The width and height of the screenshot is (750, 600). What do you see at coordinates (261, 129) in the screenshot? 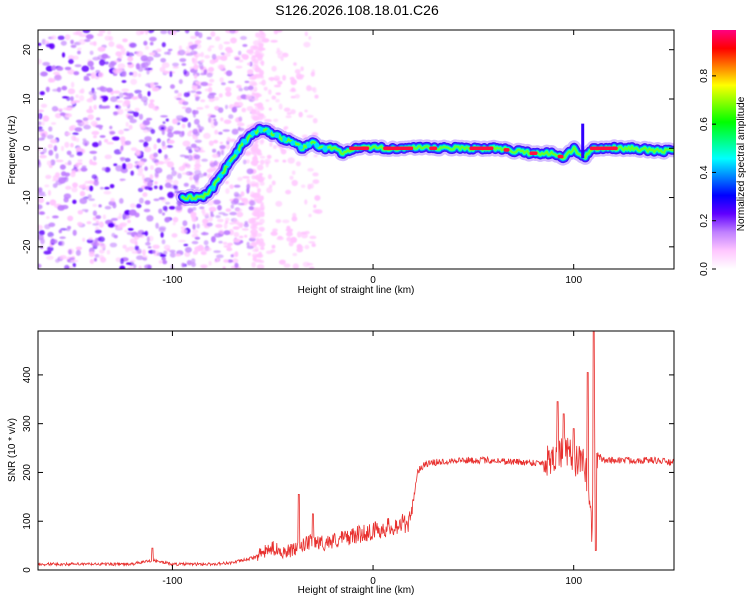
I see `spectrogram-ridge-spot` at bounding box center [261, 129].